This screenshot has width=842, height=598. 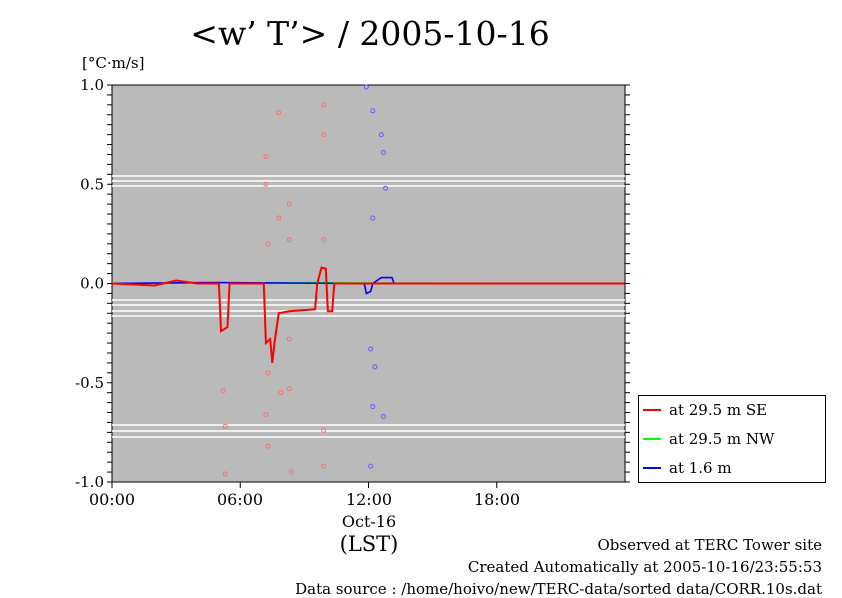 I want to click on y-tick-label: 0.5, so click(x=92, y=184).